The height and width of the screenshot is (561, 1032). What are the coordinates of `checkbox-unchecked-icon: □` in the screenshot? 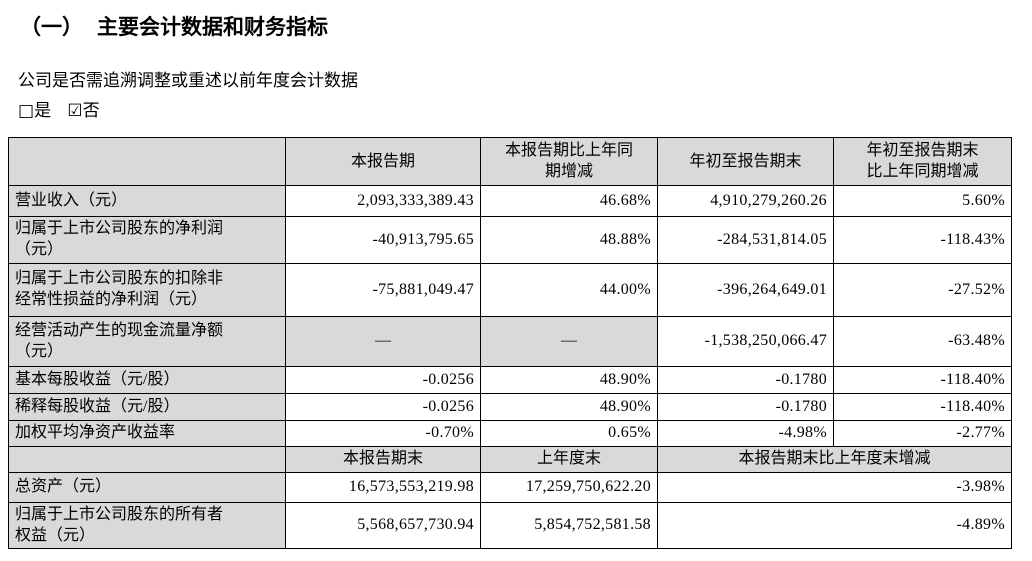 It's located at (26, 111).